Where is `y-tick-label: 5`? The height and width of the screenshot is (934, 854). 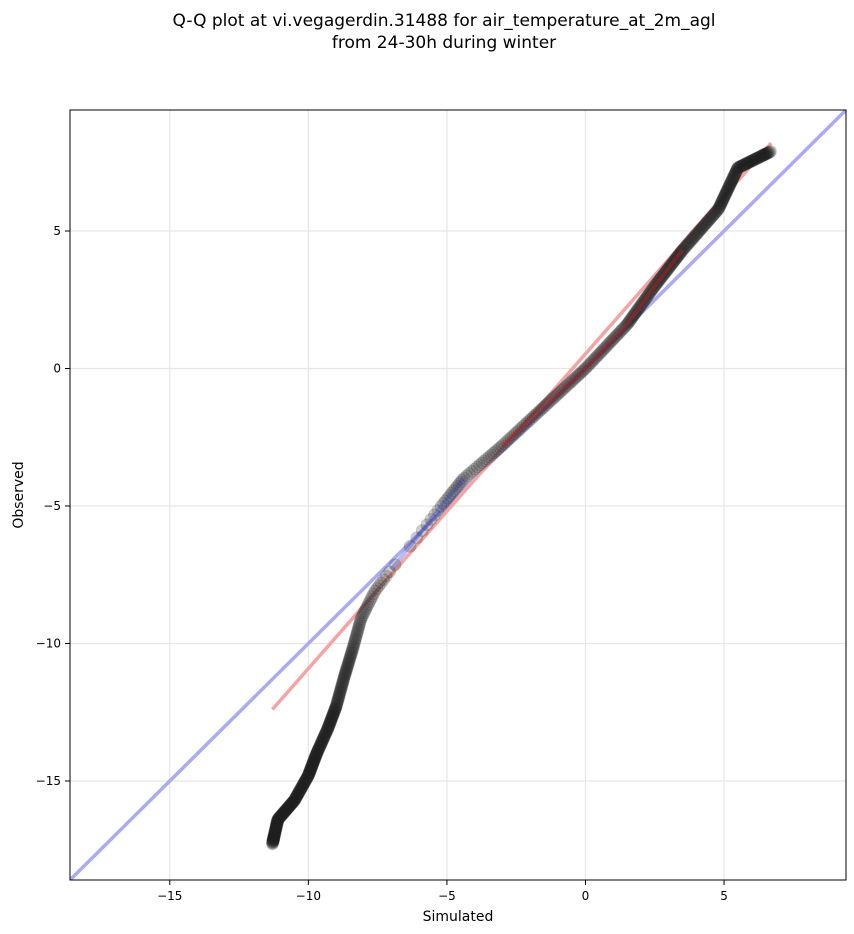 y-tick-label: 5 is located at coordinates (57, 231).